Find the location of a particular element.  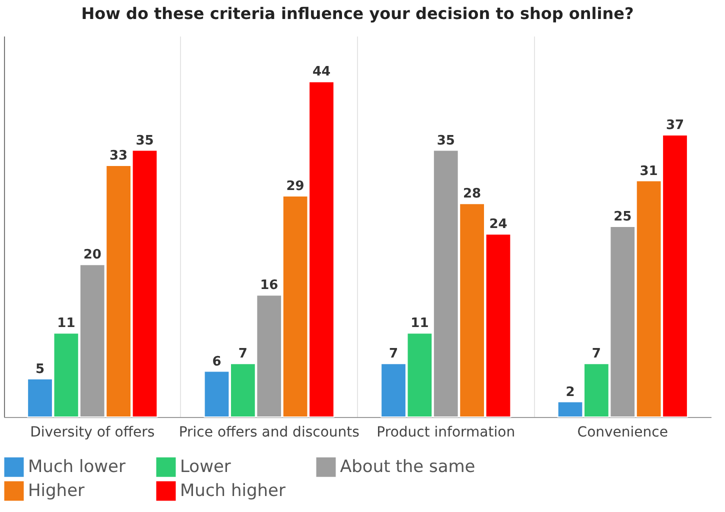

data-label: 37 is located at coordinates (675, 126).